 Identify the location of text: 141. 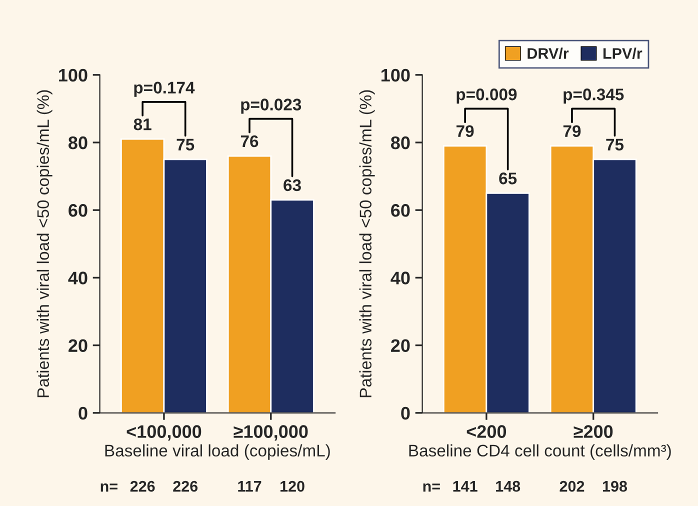
(465, 486).